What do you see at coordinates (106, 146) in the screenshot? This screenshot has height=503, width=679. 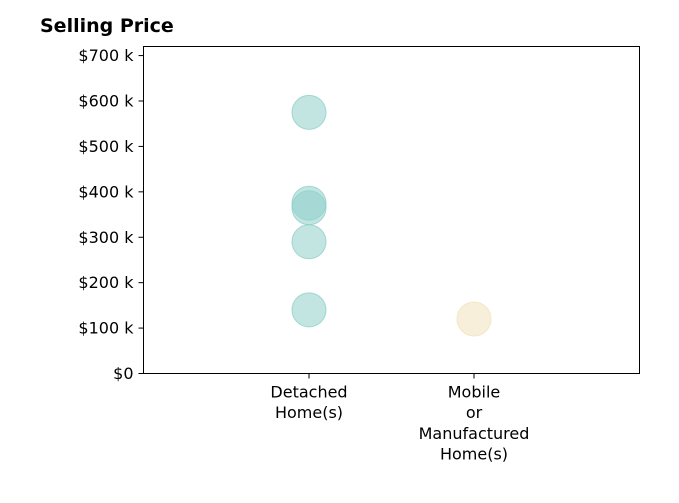 I see `y-tick-label: $500 k` at bounding box center [106, 146].